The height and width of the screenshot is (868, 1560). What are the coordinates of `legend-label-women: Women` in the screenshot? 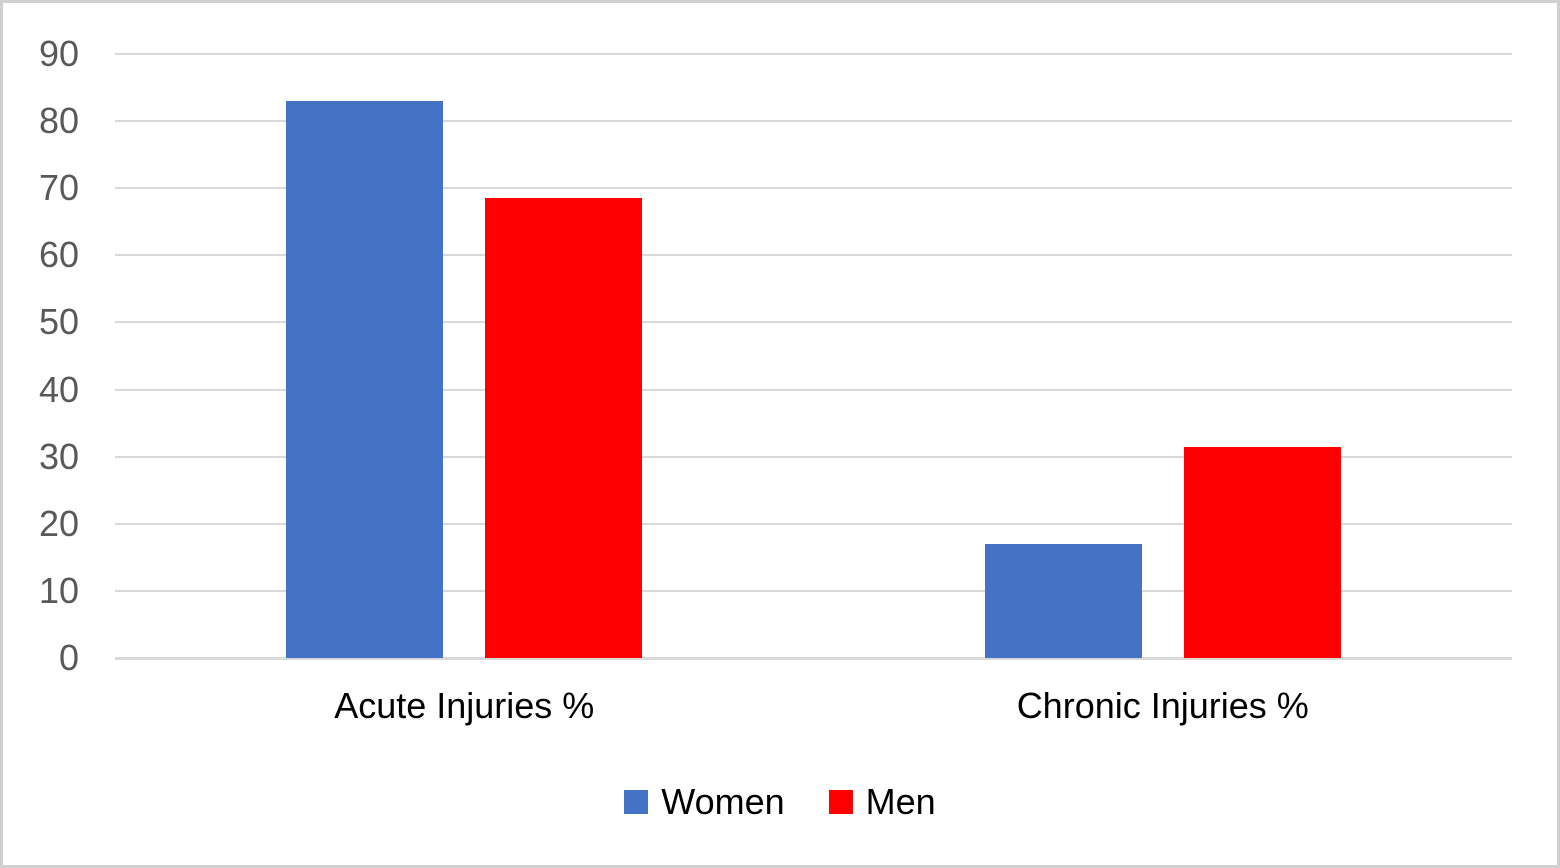 It's located at (723, 801).